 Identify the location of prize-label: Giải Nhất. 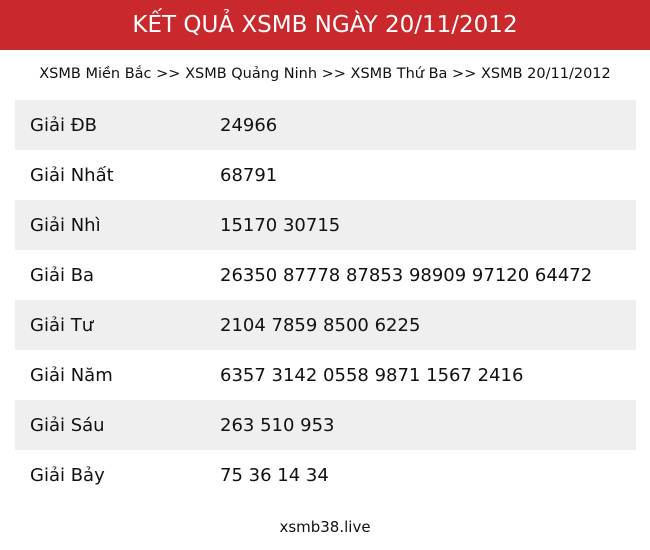
(72, 175).